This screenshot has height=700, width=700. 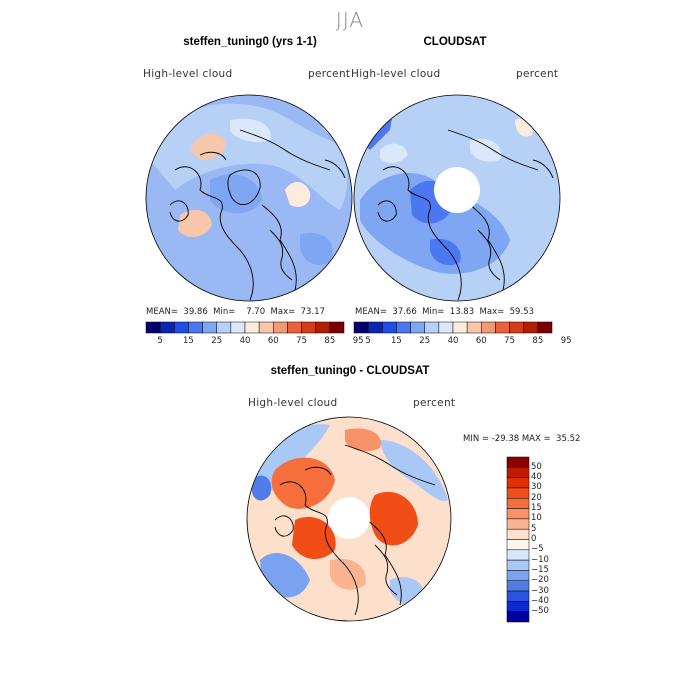 I want to click on panel3-map, so click(x=349, y=519).